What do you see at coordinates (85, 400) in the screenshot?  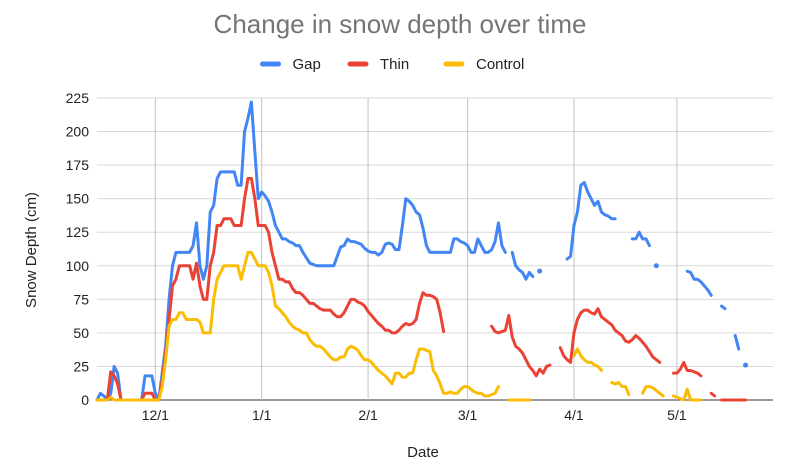 I see `y-tick-label: 0` at bounding box center [85, 400].